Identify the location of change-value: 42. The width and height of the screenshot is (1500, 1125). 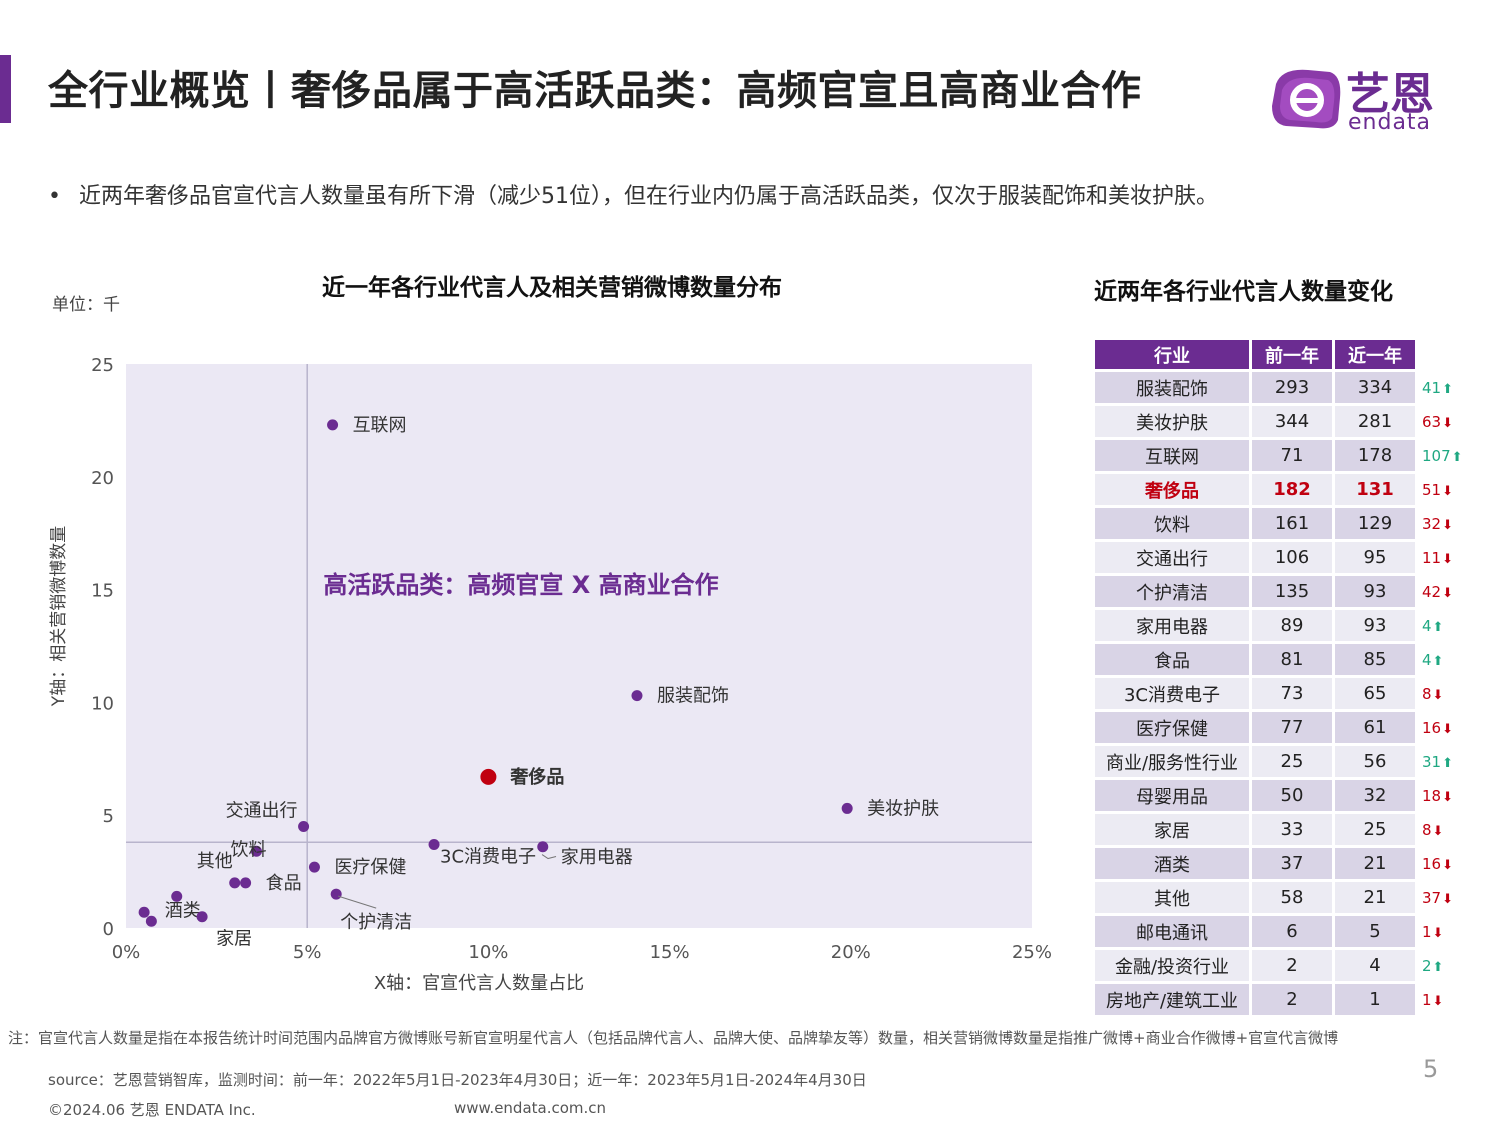
(1432, 591).